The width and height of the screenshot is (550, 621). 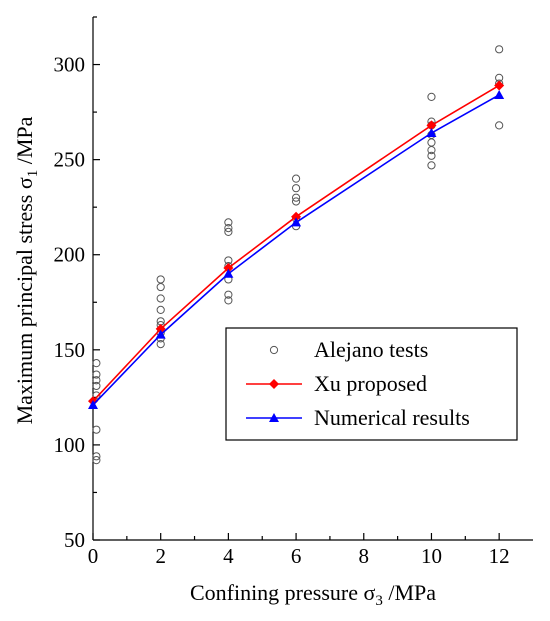 What do you see at coordinates (371, 349) in the screenshot?
I see `legend-label: Alejano tests` at bounding box center [371, 349].